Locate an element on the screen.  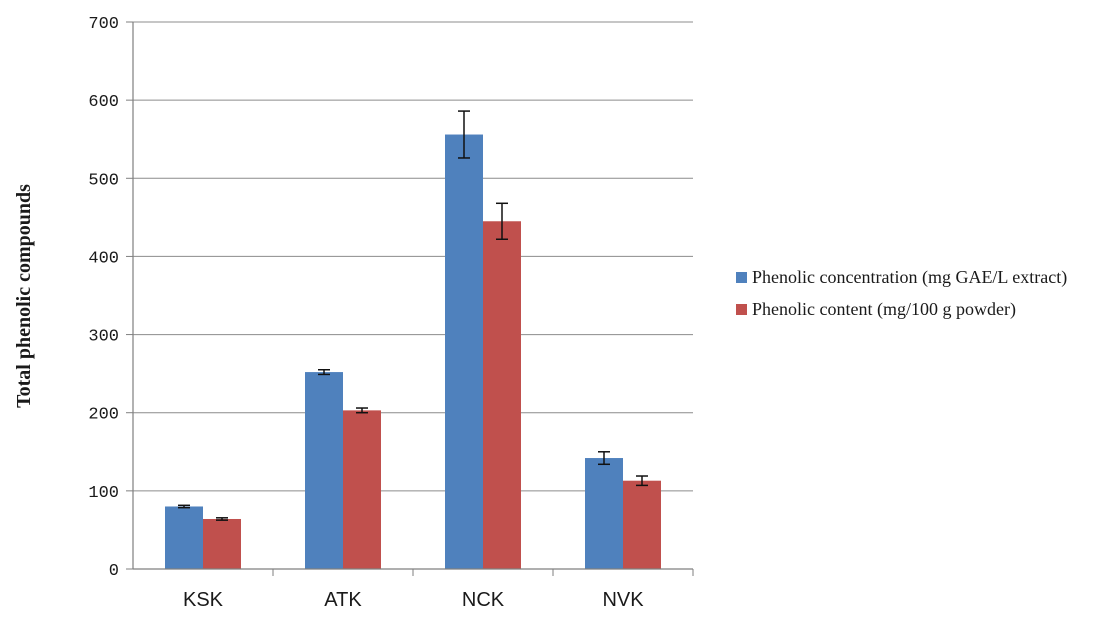
legend-label-series-2: Phenolic content (mg/100 g powder) is located at coordinates (884, 309).